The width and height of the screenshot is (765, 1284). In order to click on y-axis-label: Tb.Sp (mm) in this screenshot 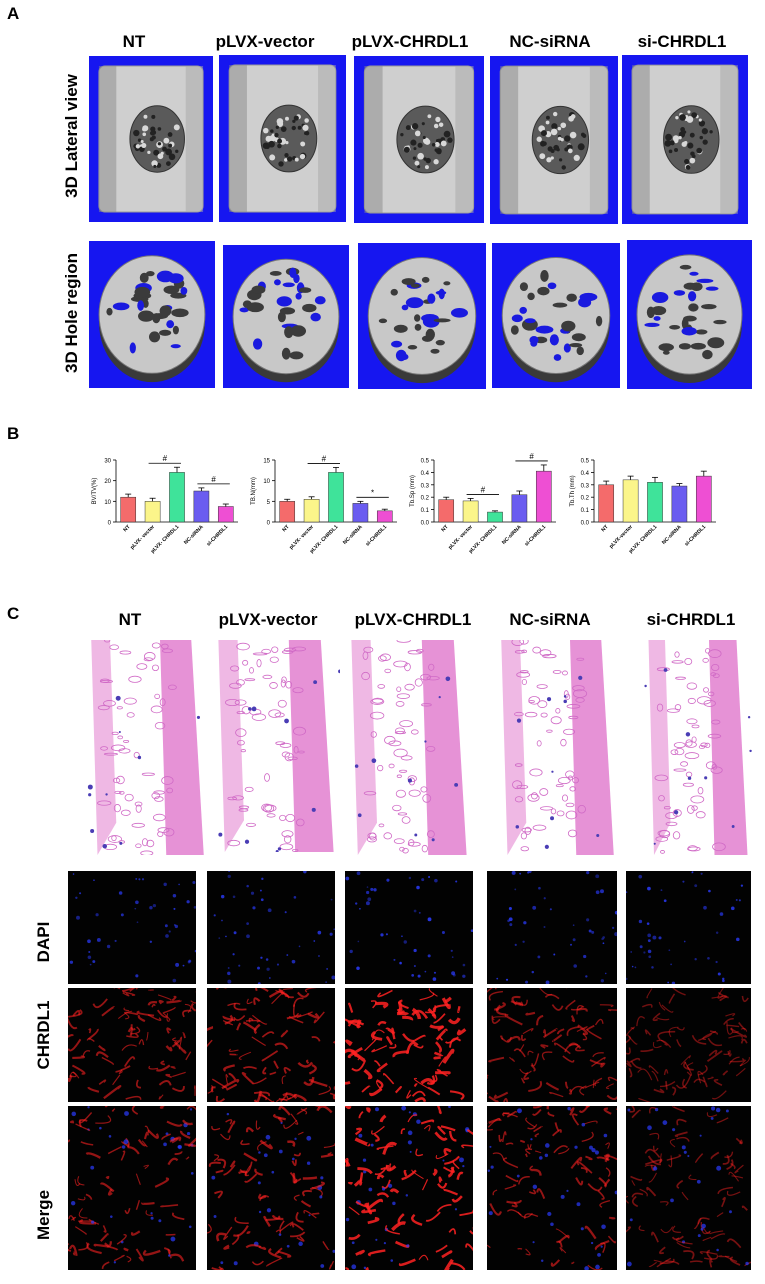, I will do `click(413, 491)`.